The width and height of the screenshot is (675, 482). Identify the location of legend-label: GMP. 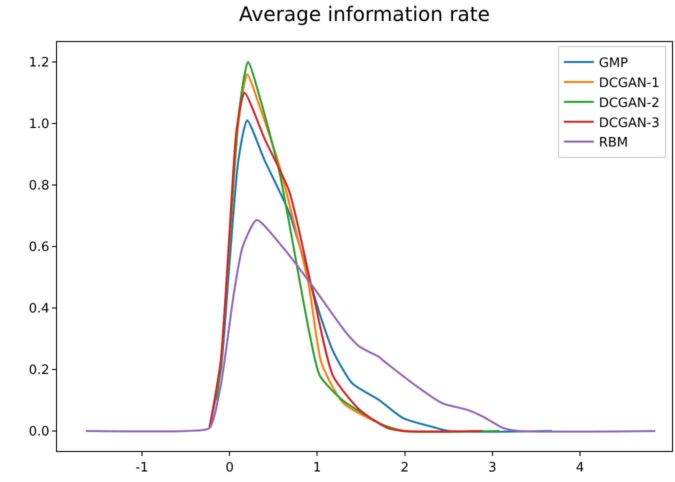
(613, 64).